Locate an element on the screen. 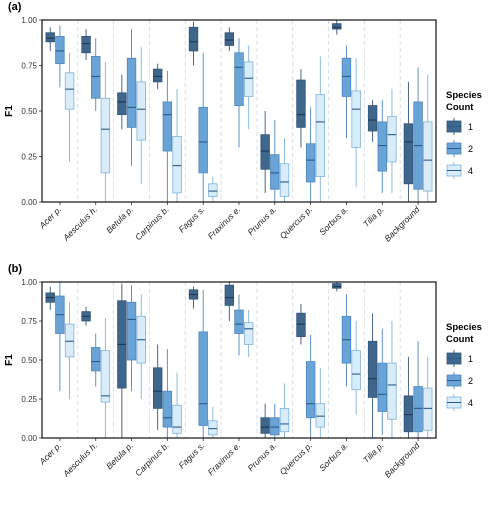  x-tick-label-sorbus-a: Sorbus a. is located at coordinates (333, 456).